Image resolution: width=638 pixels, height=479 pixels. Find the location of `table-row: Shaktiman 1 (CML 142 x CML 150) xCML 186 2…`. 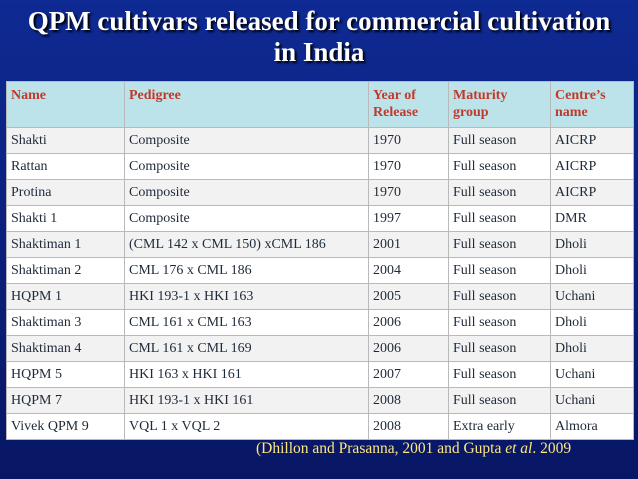

table-row: Shaktiman 1 (CML 142 x CML 150) xCML 186 2… is located at coordinates (320, 244).